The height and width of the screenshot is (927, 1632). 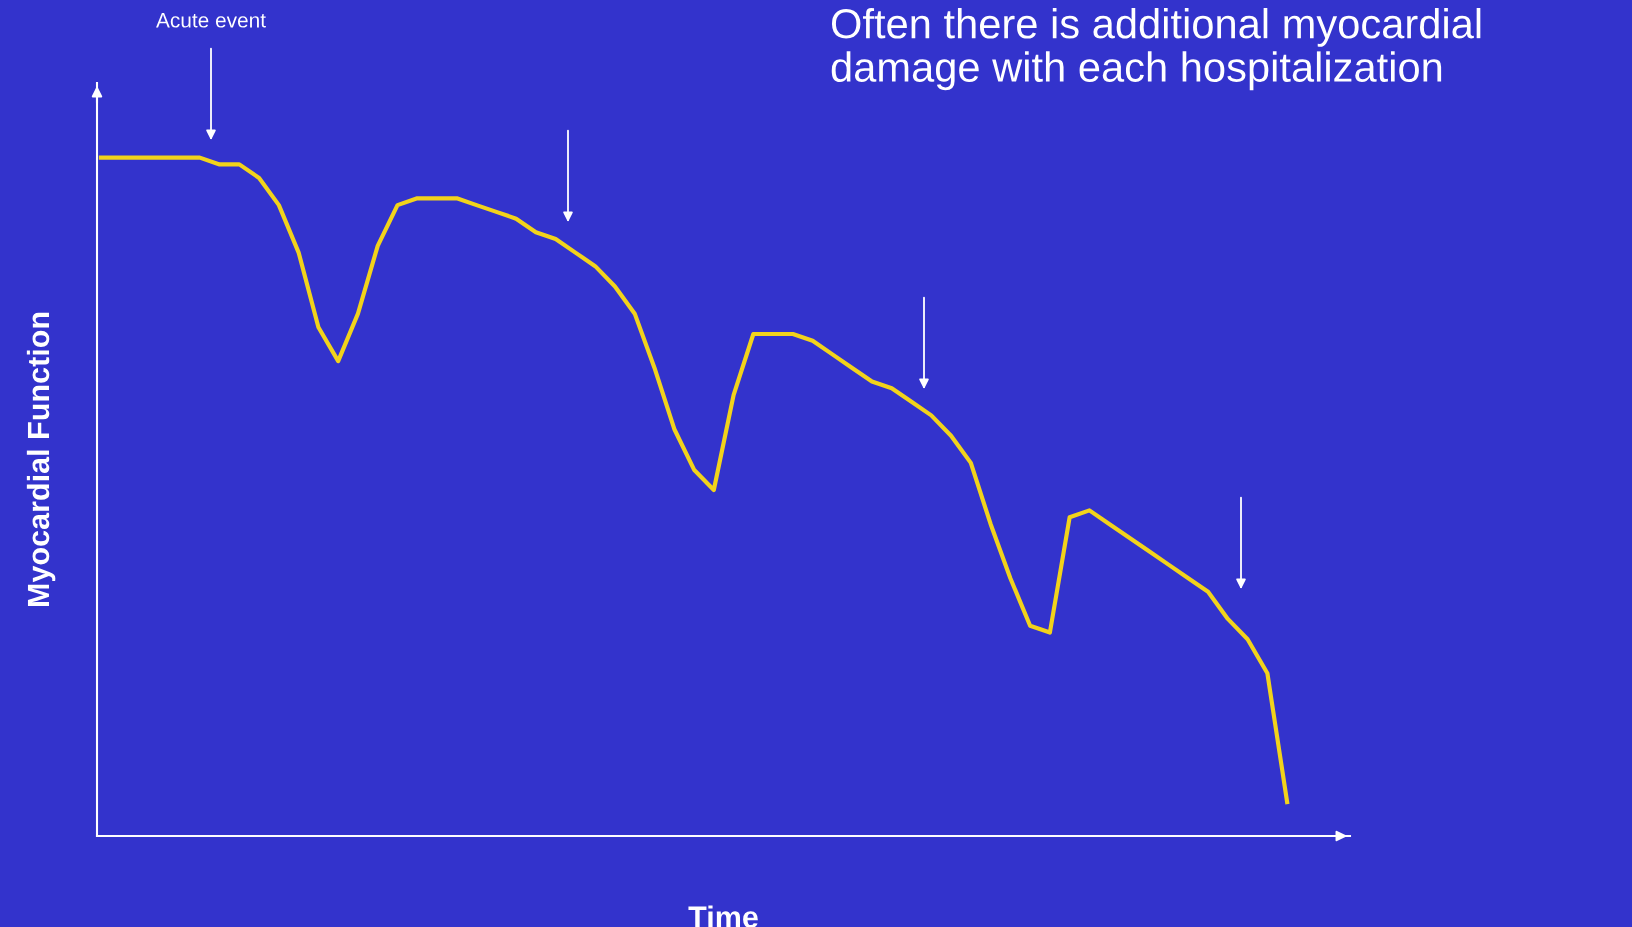 What do you see at coordinates (211, 20) in the screenshot?
I see `text: Acute event` at bounding box center [211, 20].